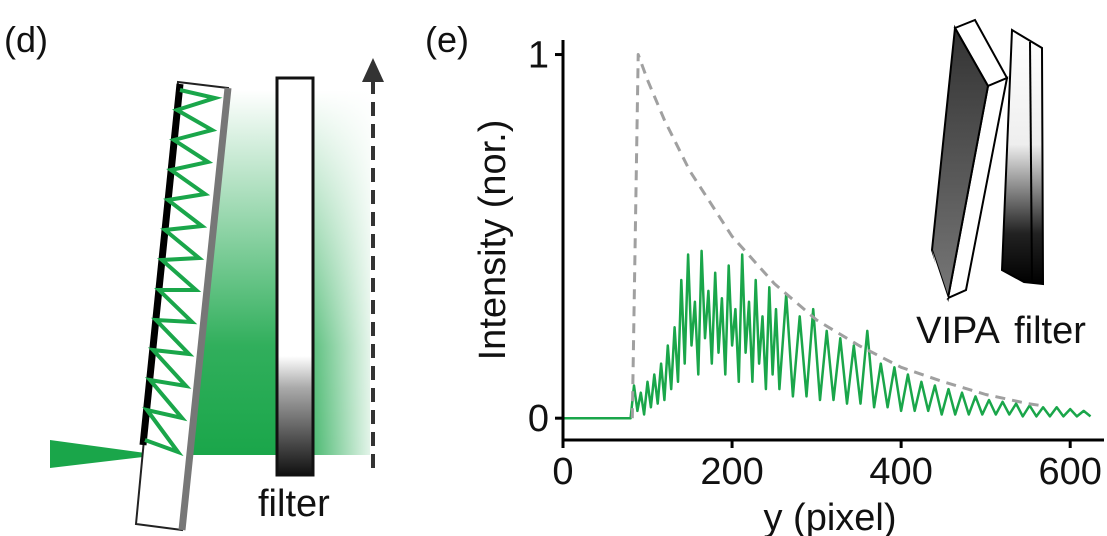 Image resolution: width=1107 pixels, height=536 pixels. Describe the element at coordinates (105, 454) in the screenshot. I see `input-beam` at that location.